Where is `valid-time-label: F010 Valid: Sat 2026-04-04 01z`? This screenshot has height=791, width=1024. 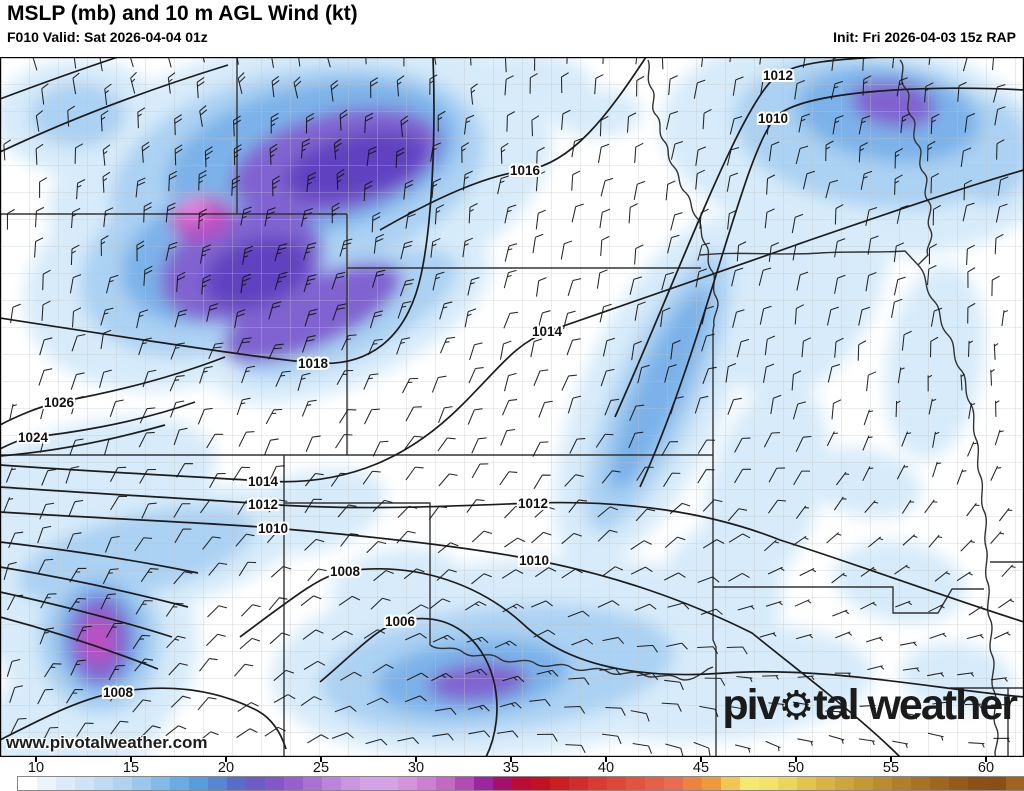
valid-time-label: F010 Valid: Sat 2026-04-04 01z is located at coordinates (107, 37).